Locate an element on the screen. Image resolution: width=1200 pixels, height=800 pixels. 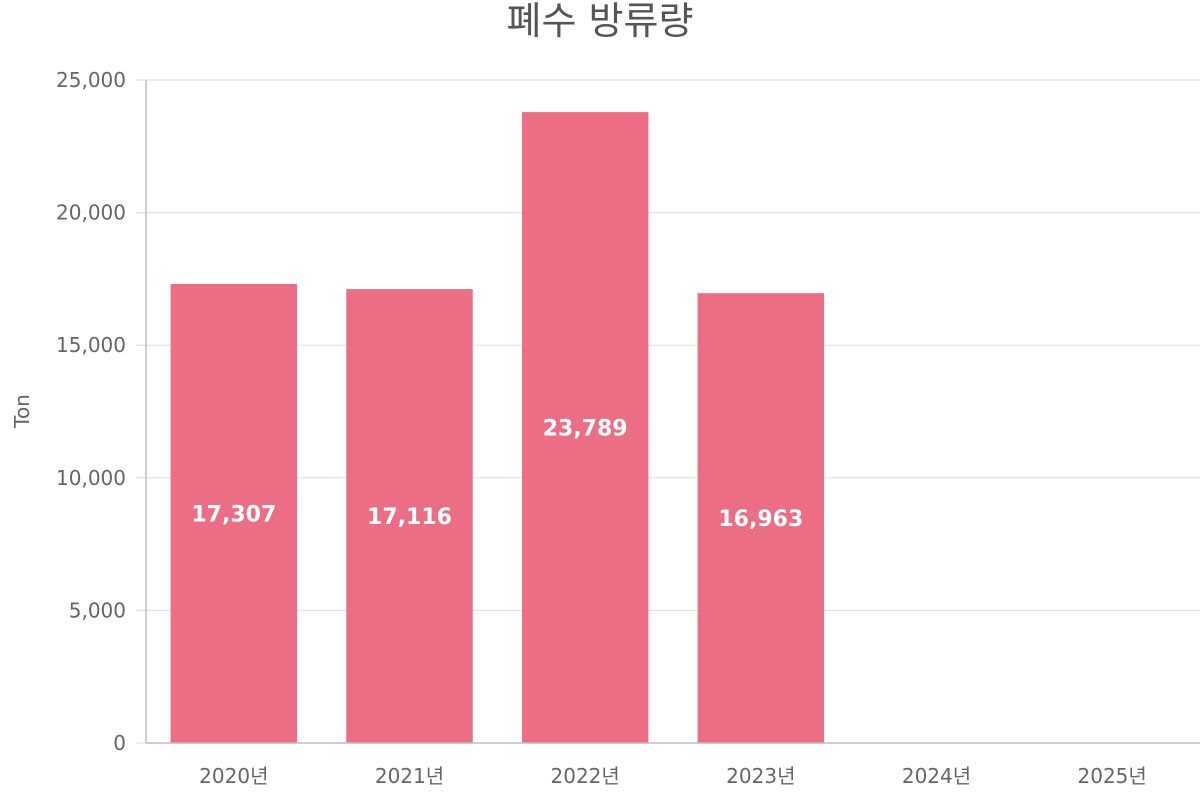
value-label-2: 23,789 is located at coordinates (585, 429).